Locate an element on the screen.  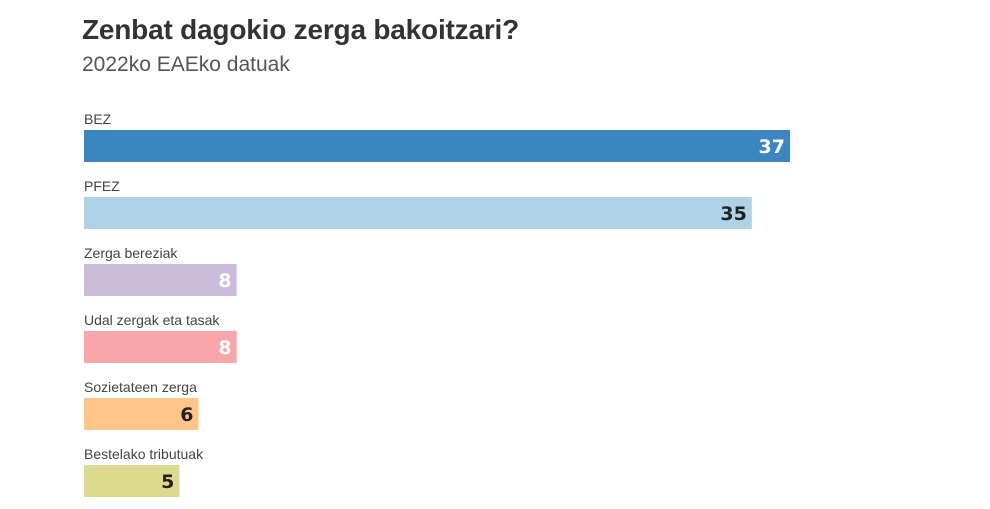
category-label: BEZ is located at coordinates (98, 119).